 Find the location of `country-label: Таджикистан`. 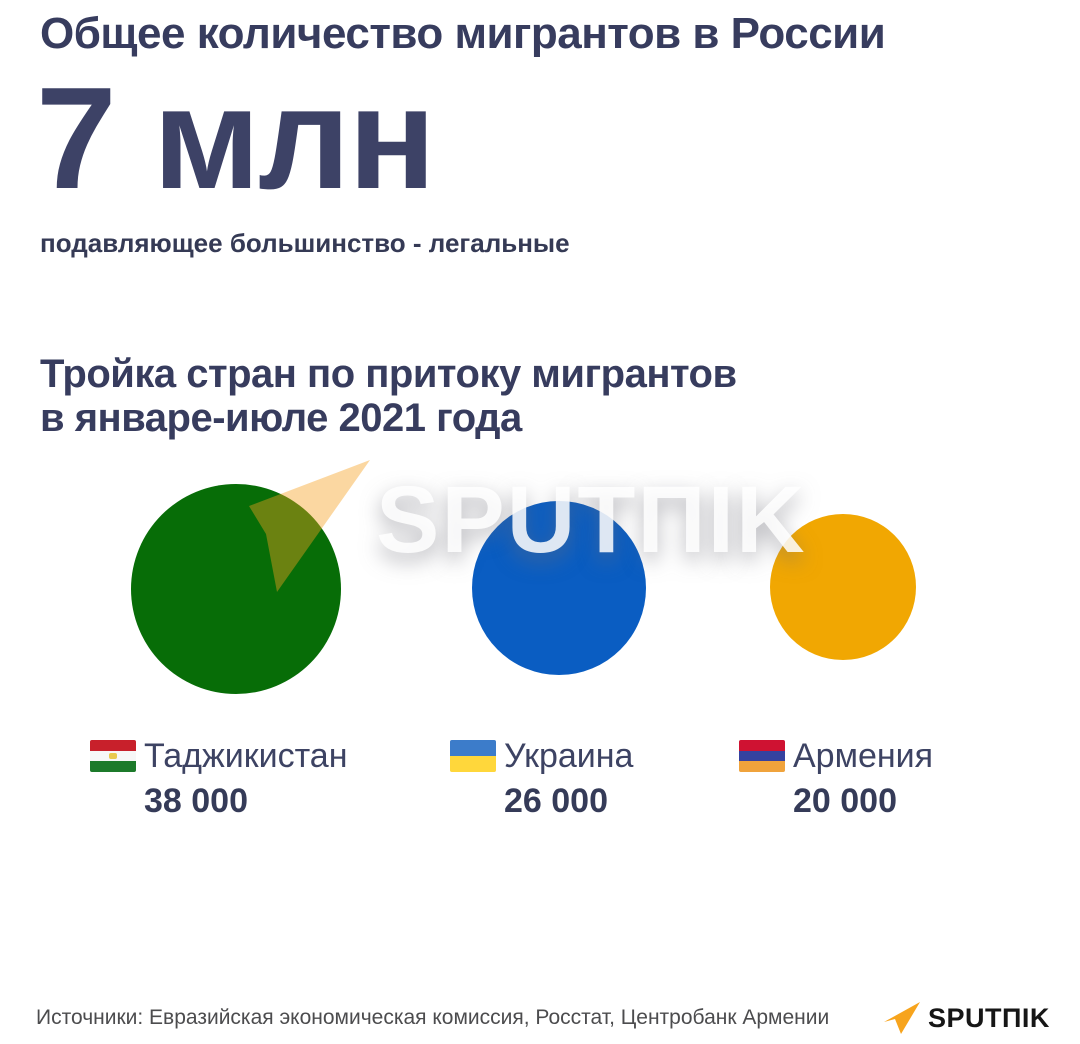

country-label: Таджикистан is located at coordinates (246, 756).